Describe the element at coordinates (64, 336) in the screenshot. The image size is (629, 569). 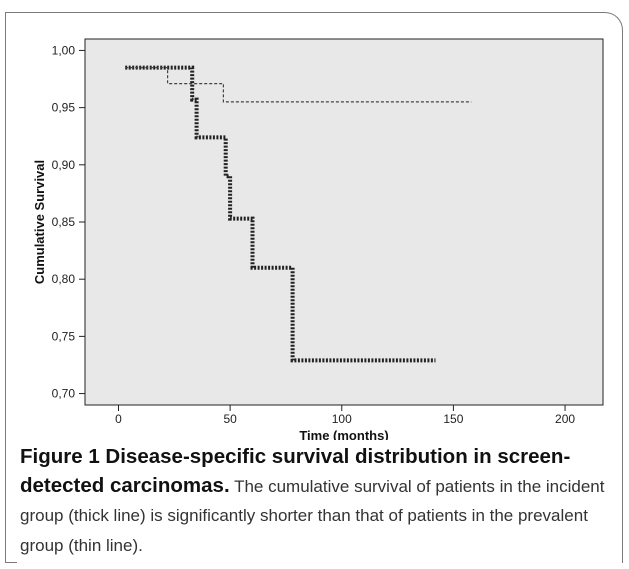
I see `y-tick-label: 0,75` at that location.